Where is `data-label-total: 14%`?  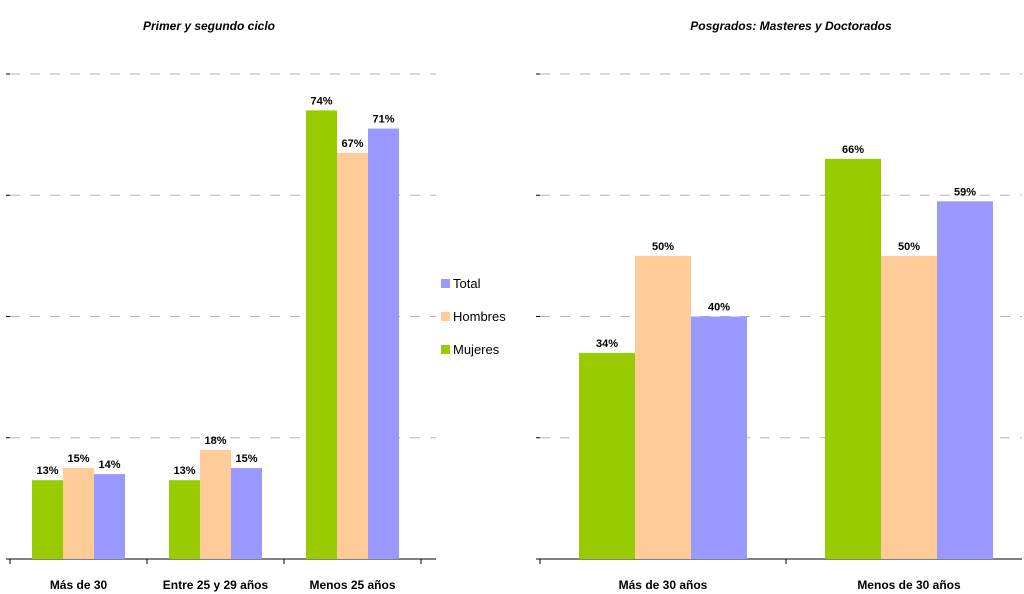
data-label-total: 14% is located at coordinates (109, 465).